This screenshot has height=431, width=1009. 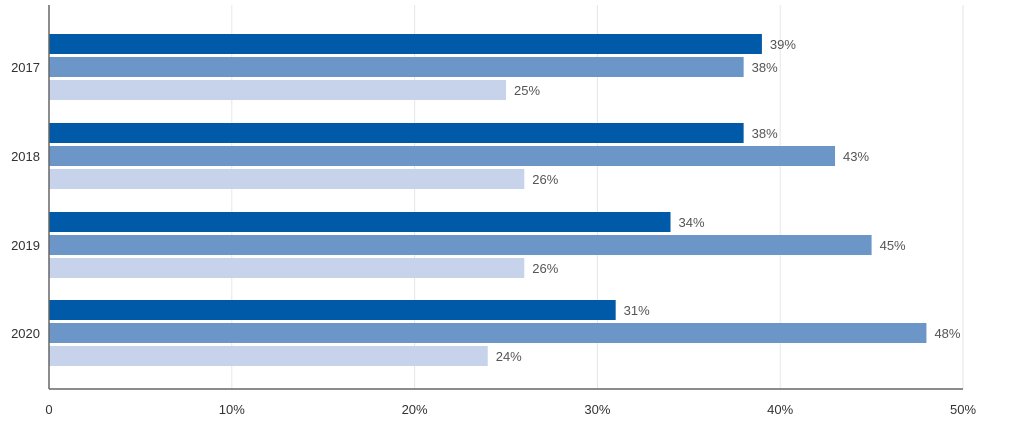 What do you see at coordinates (963, 409) in the screenshot?
I see `x-tick-label-50: 50%` at bounding box center [963, 409].